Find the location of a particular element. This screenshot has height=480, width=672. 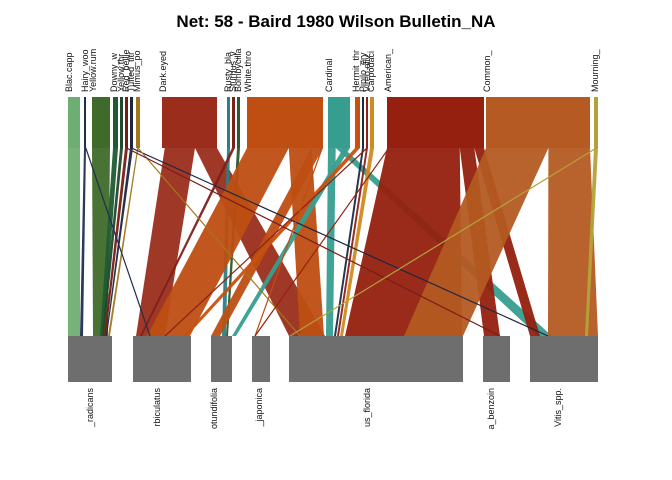

chart-title: Net: 58 - Baird 1980 Wilson Bulletin_NA is located at coordinates (336, 21).